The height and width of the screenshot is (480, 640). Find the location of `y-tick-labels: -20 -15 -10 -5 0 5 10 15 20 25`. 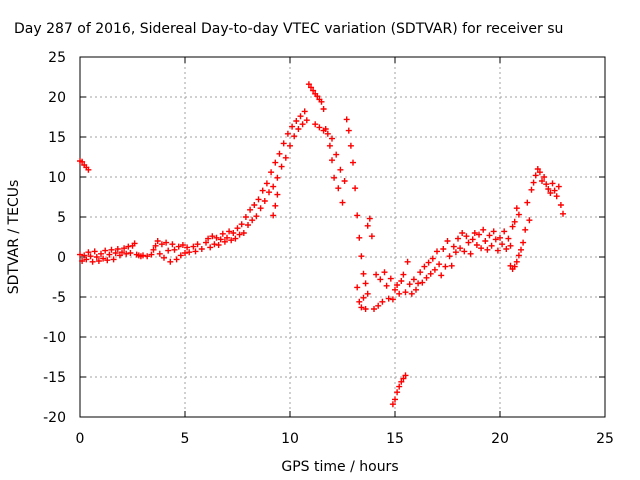

y-tick-labels: -20 -15 -10 -5 0 5 10 15 20 25 is located at coordinates (54, 238).